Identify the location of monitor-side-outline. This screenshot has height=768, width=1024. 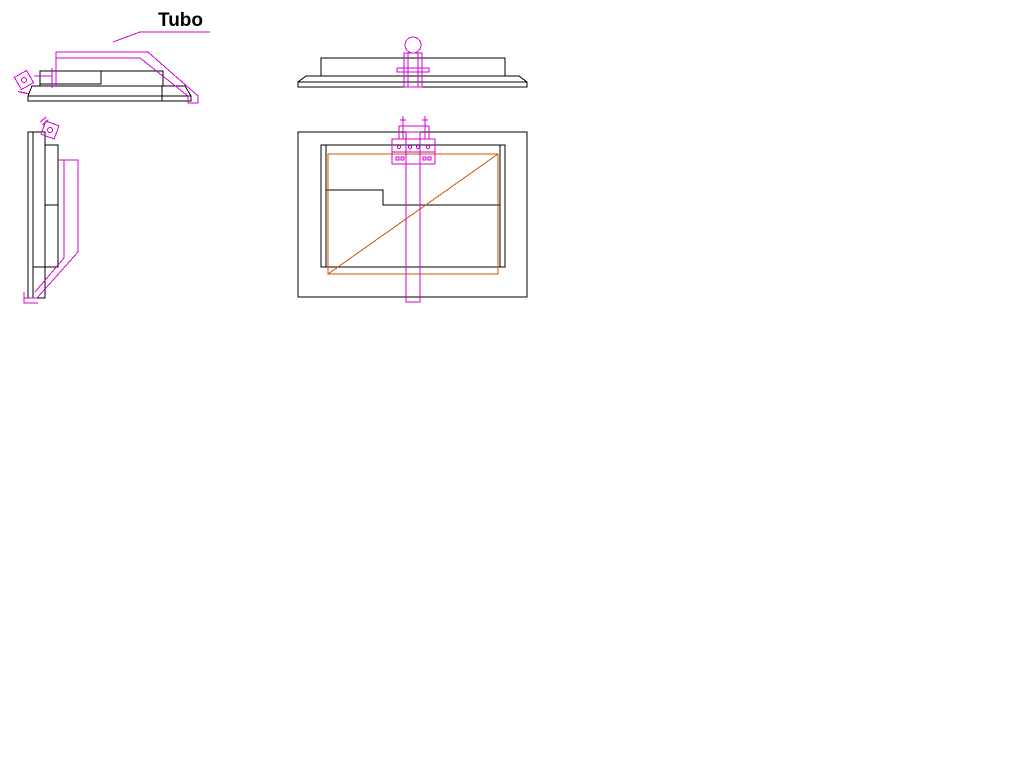
(30, 215).